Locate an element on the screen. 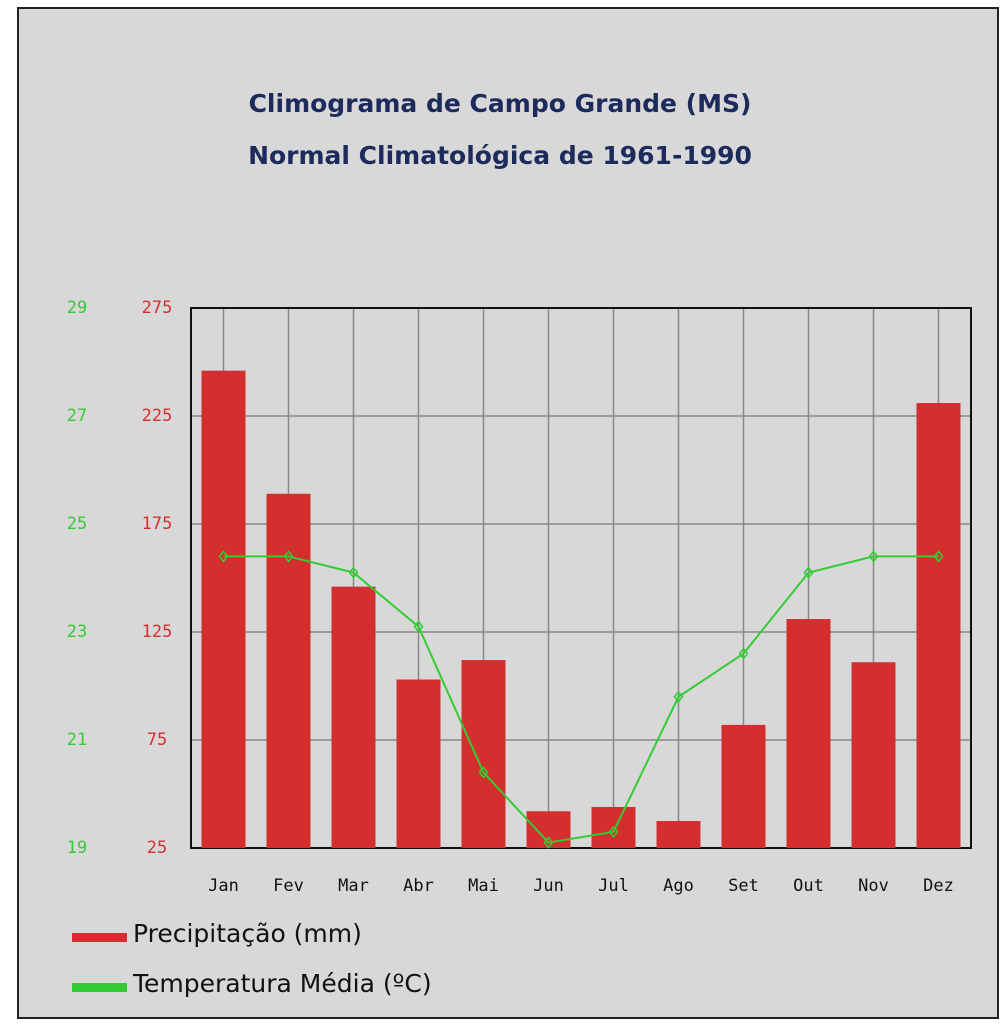 Image resolution: width=1000 pixels, height=1024 pixels. y-tick-label: 175 is located at coordinates (157, 524).